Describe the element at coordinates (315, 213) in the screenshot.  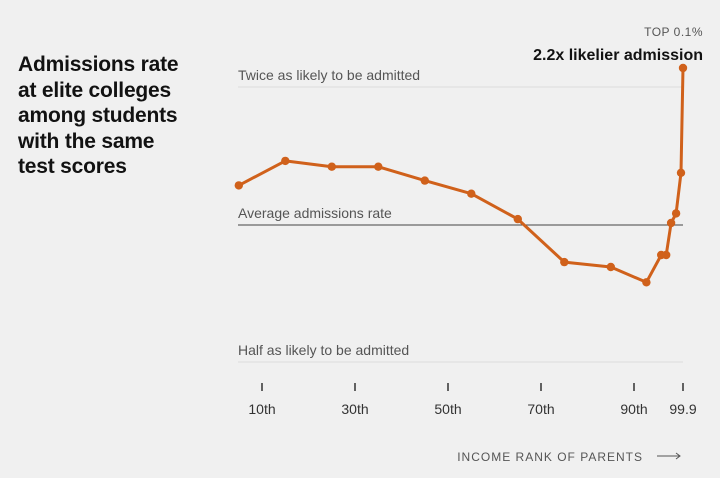
I see `gridlabel-average: Average admissions rate` at that location.